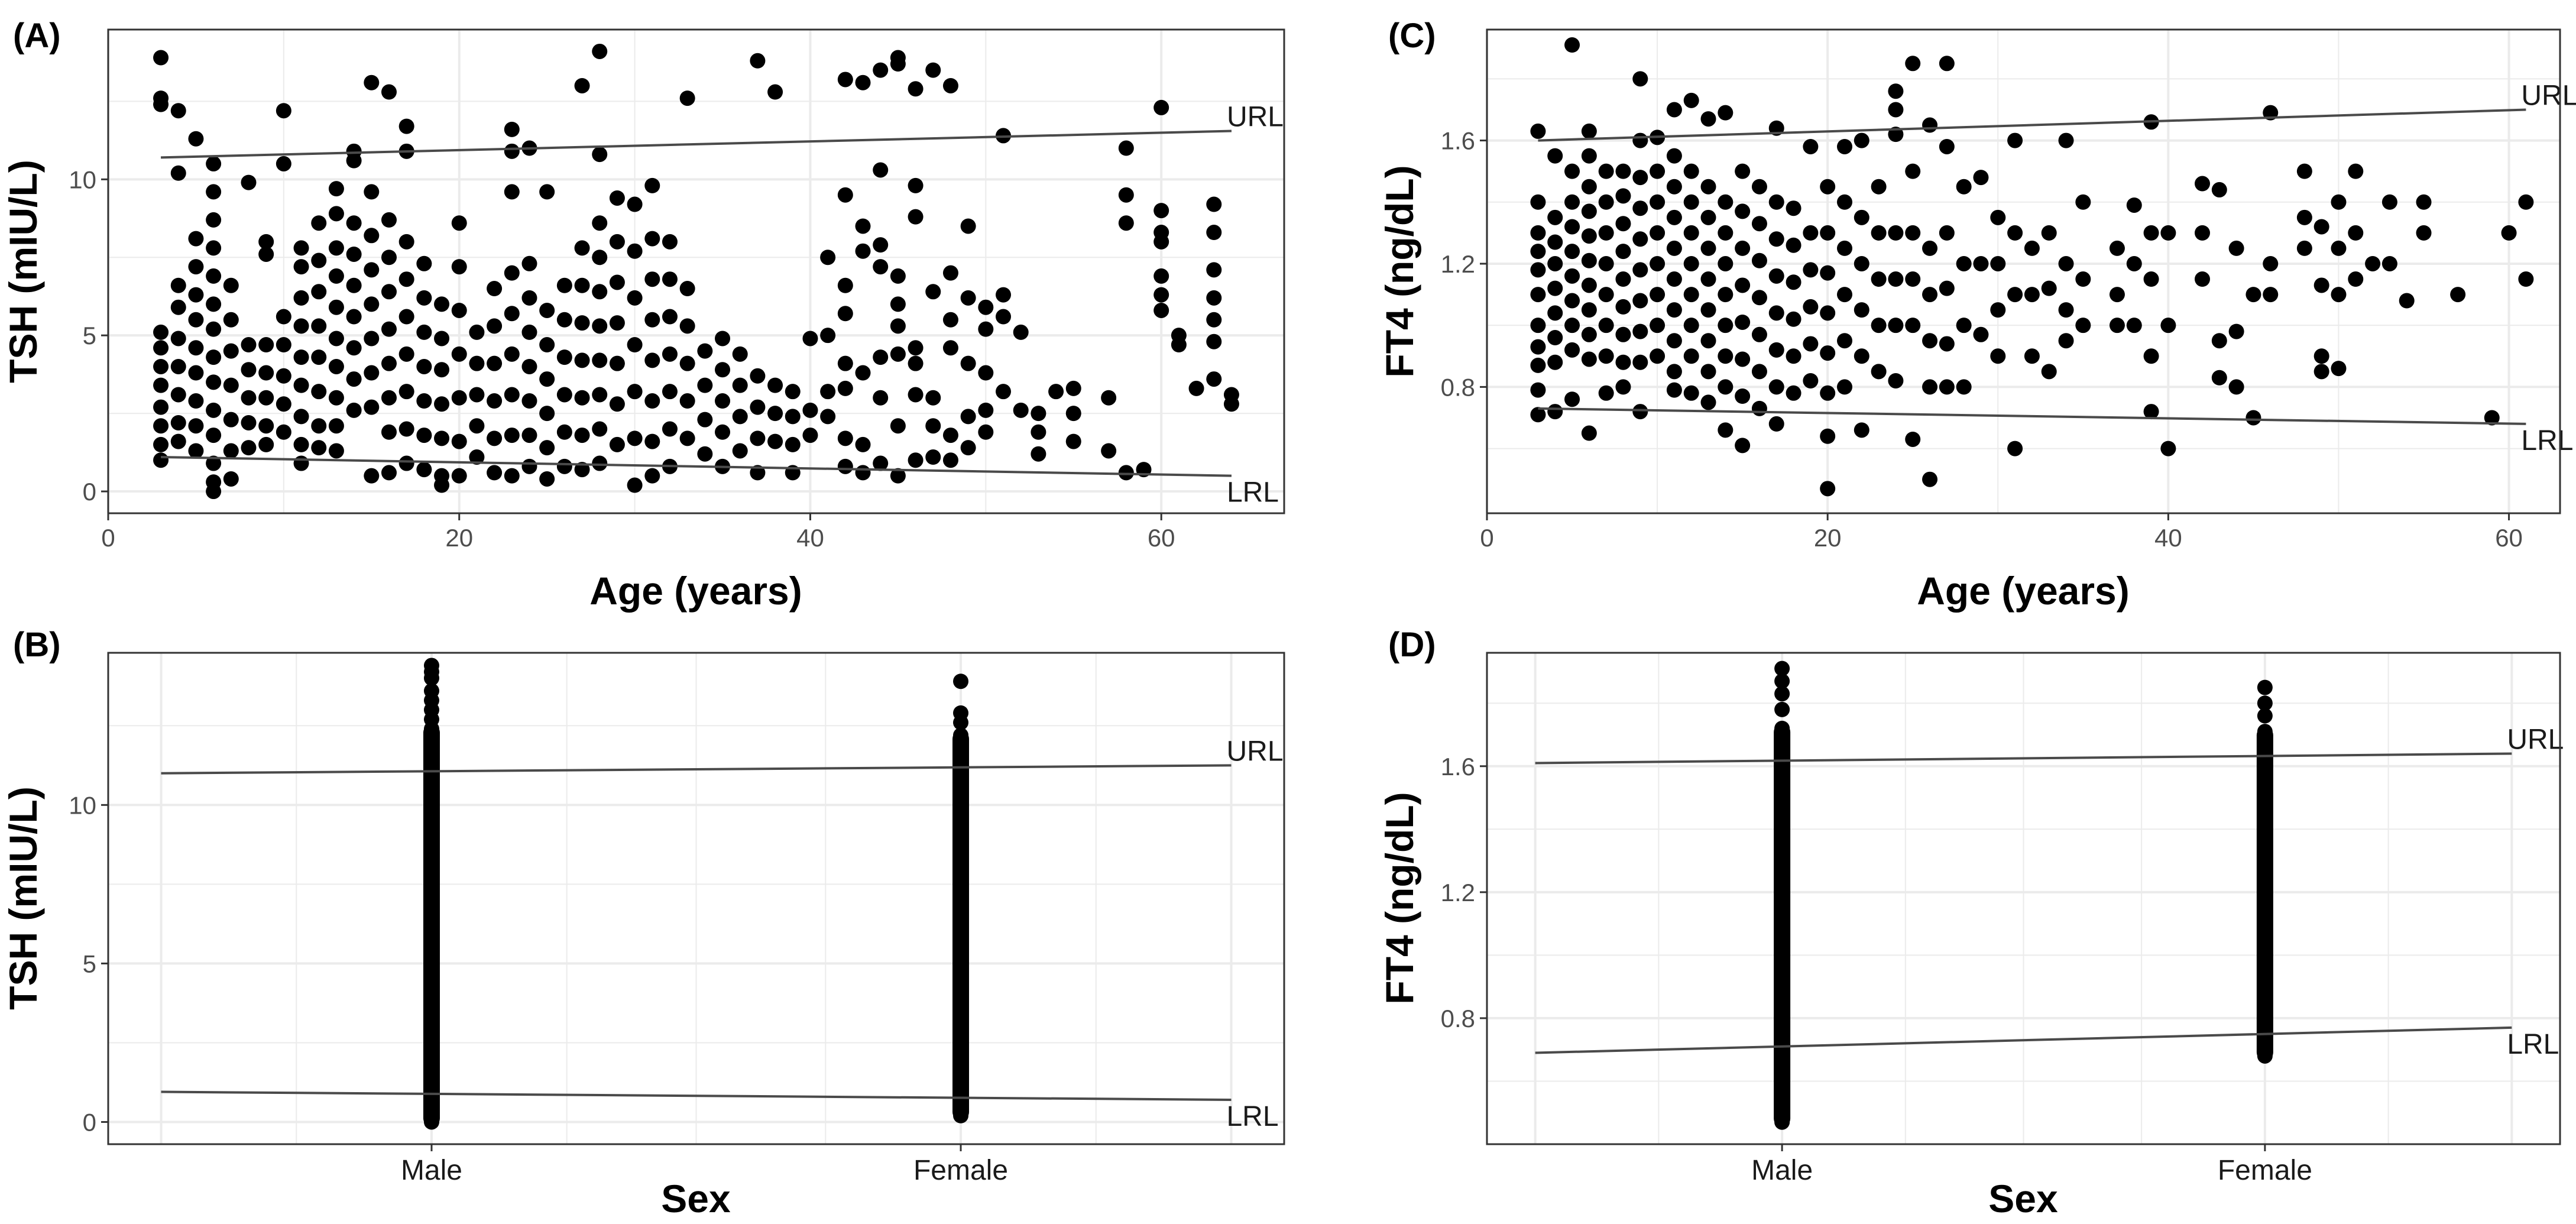 This screenshot has width=2576, height=1224. I want to click on x-tick-label: 20, so click(1828, 538).